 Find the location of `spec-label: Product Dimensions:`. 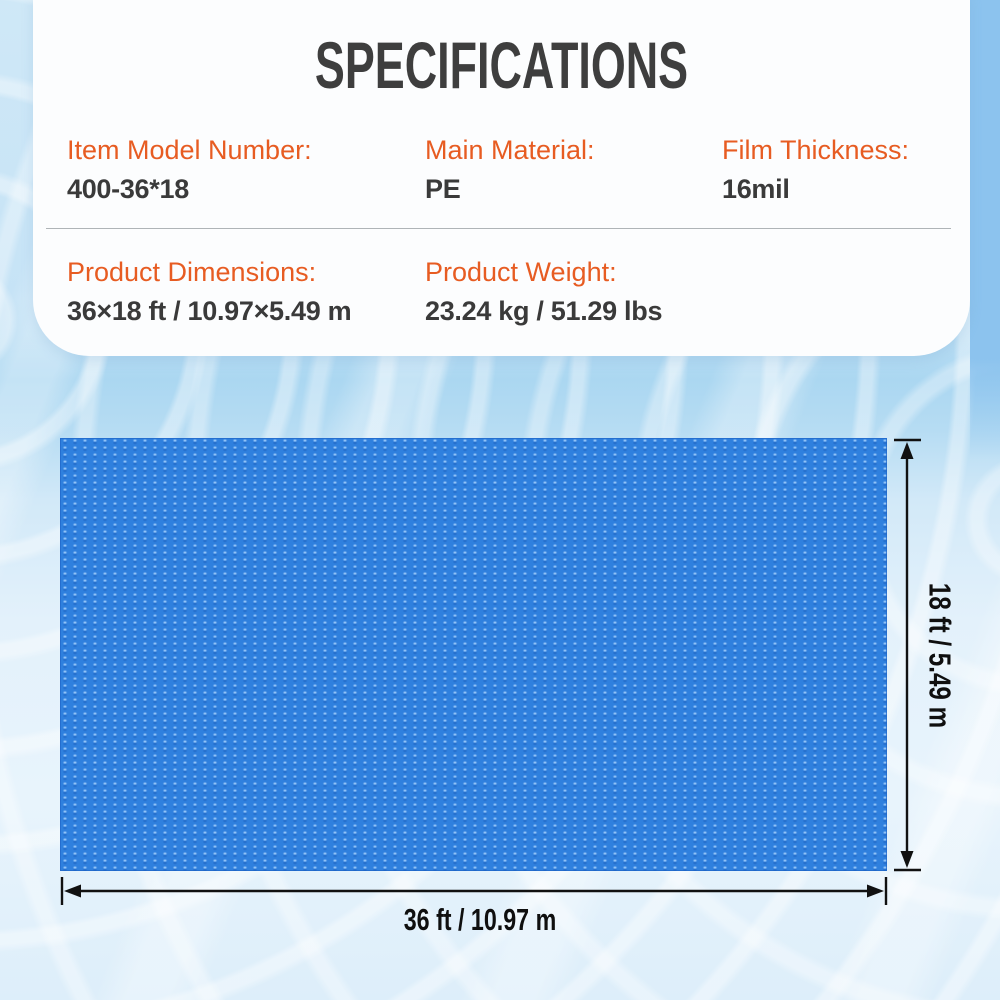

spec-label: Product Dimensions: is located at coordinates (192, 272).